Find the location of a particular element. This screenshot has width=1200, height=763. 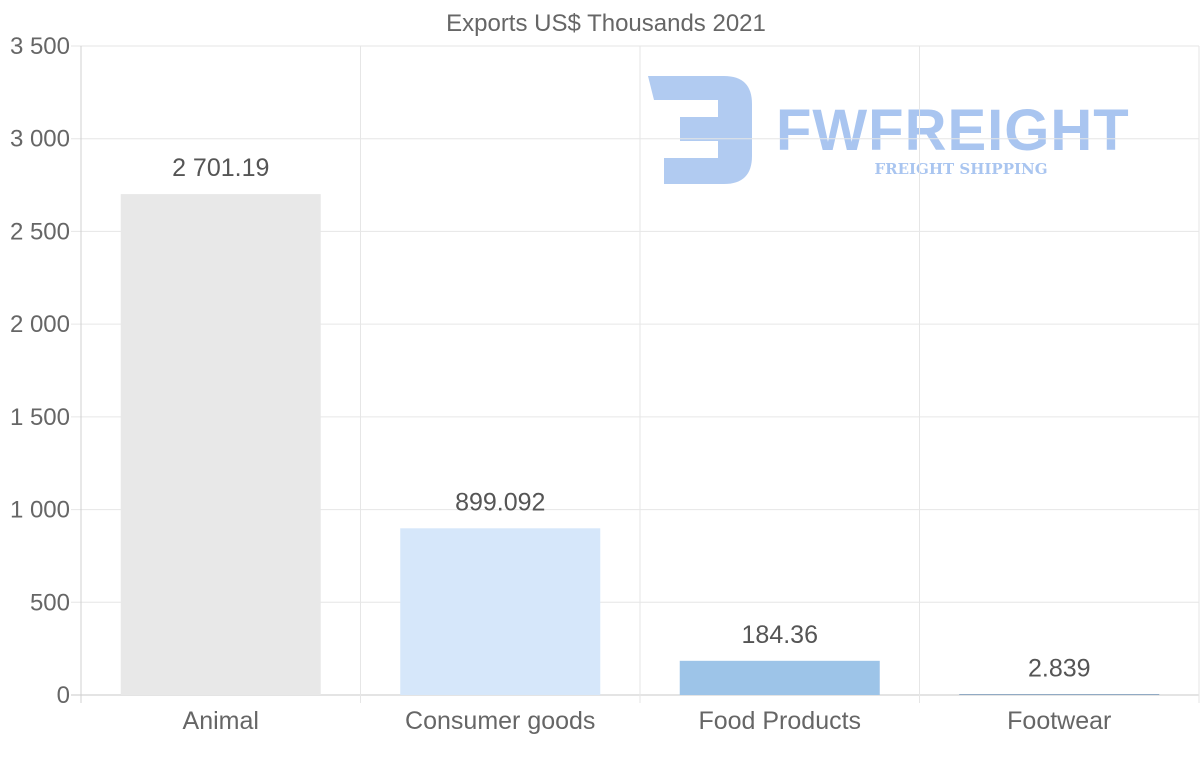

data-label: 899.092 is located at coordinates (500, 502).